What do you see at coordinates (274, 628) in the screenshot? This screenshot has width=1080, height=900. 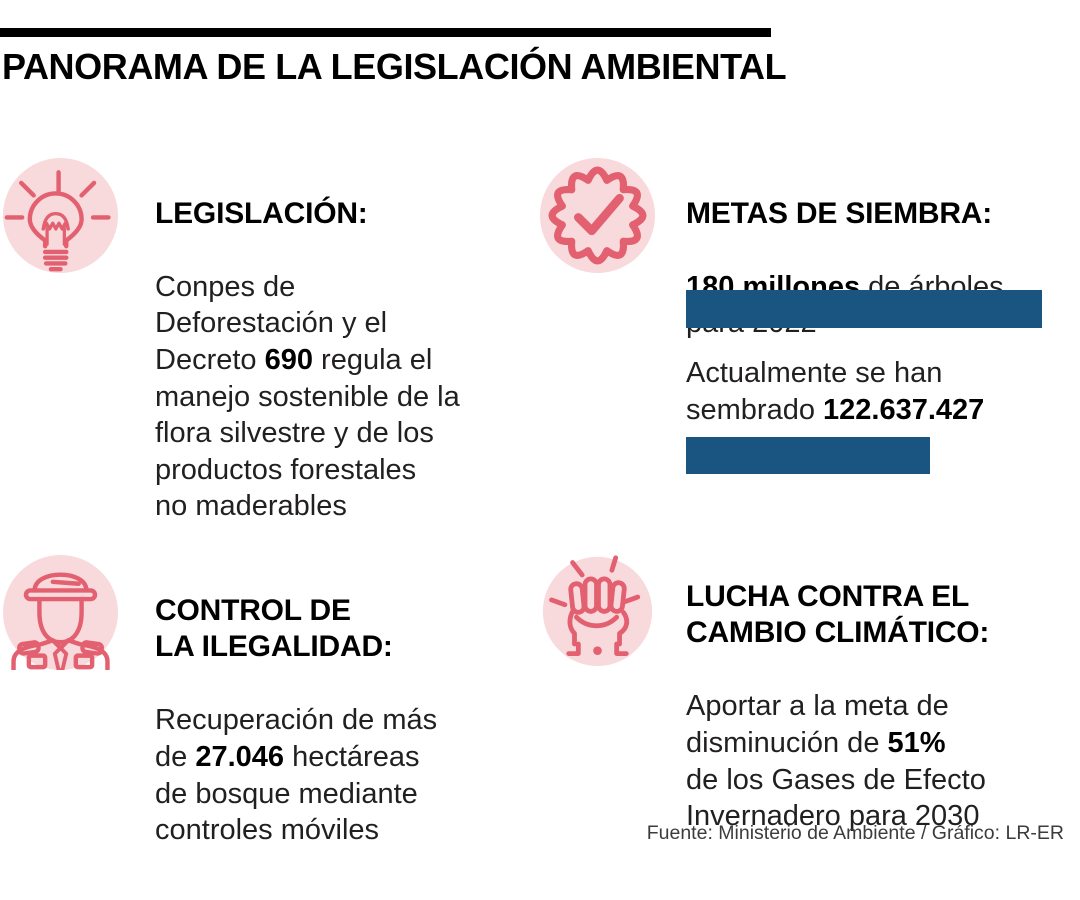 I see `section-heading: CONTROL DE LA ILEGALIDAD:` at bounding box center [274, 628].